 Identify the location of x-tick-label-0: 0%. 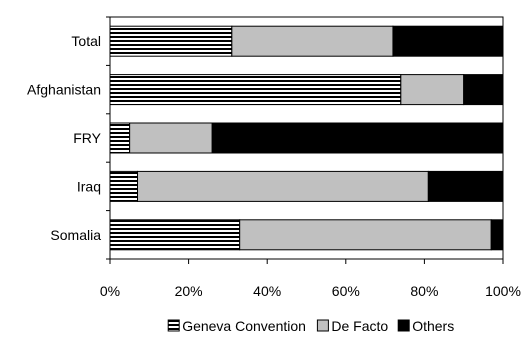
(110, 291).